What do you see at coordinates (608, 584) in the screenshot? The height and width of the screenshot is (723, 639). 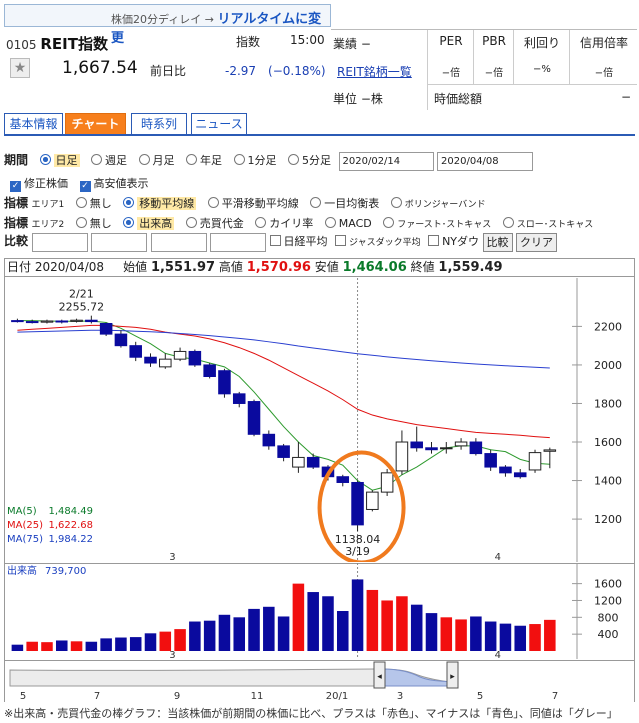 I see `vol-tick-label: 1600` at bounding box center [608, 584].